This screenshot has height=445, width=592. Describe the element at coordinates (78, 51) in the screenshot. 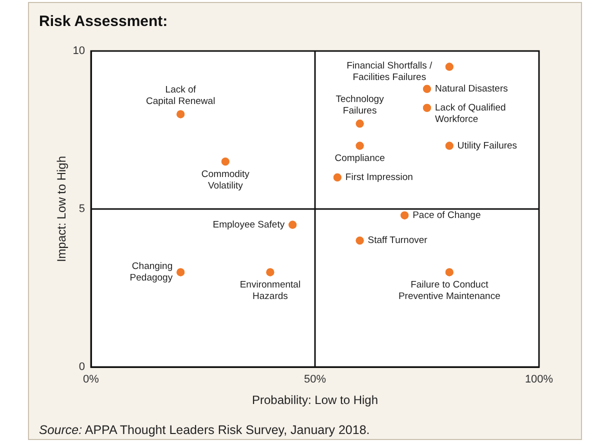

I see `y-tick-label: 10` at that location.